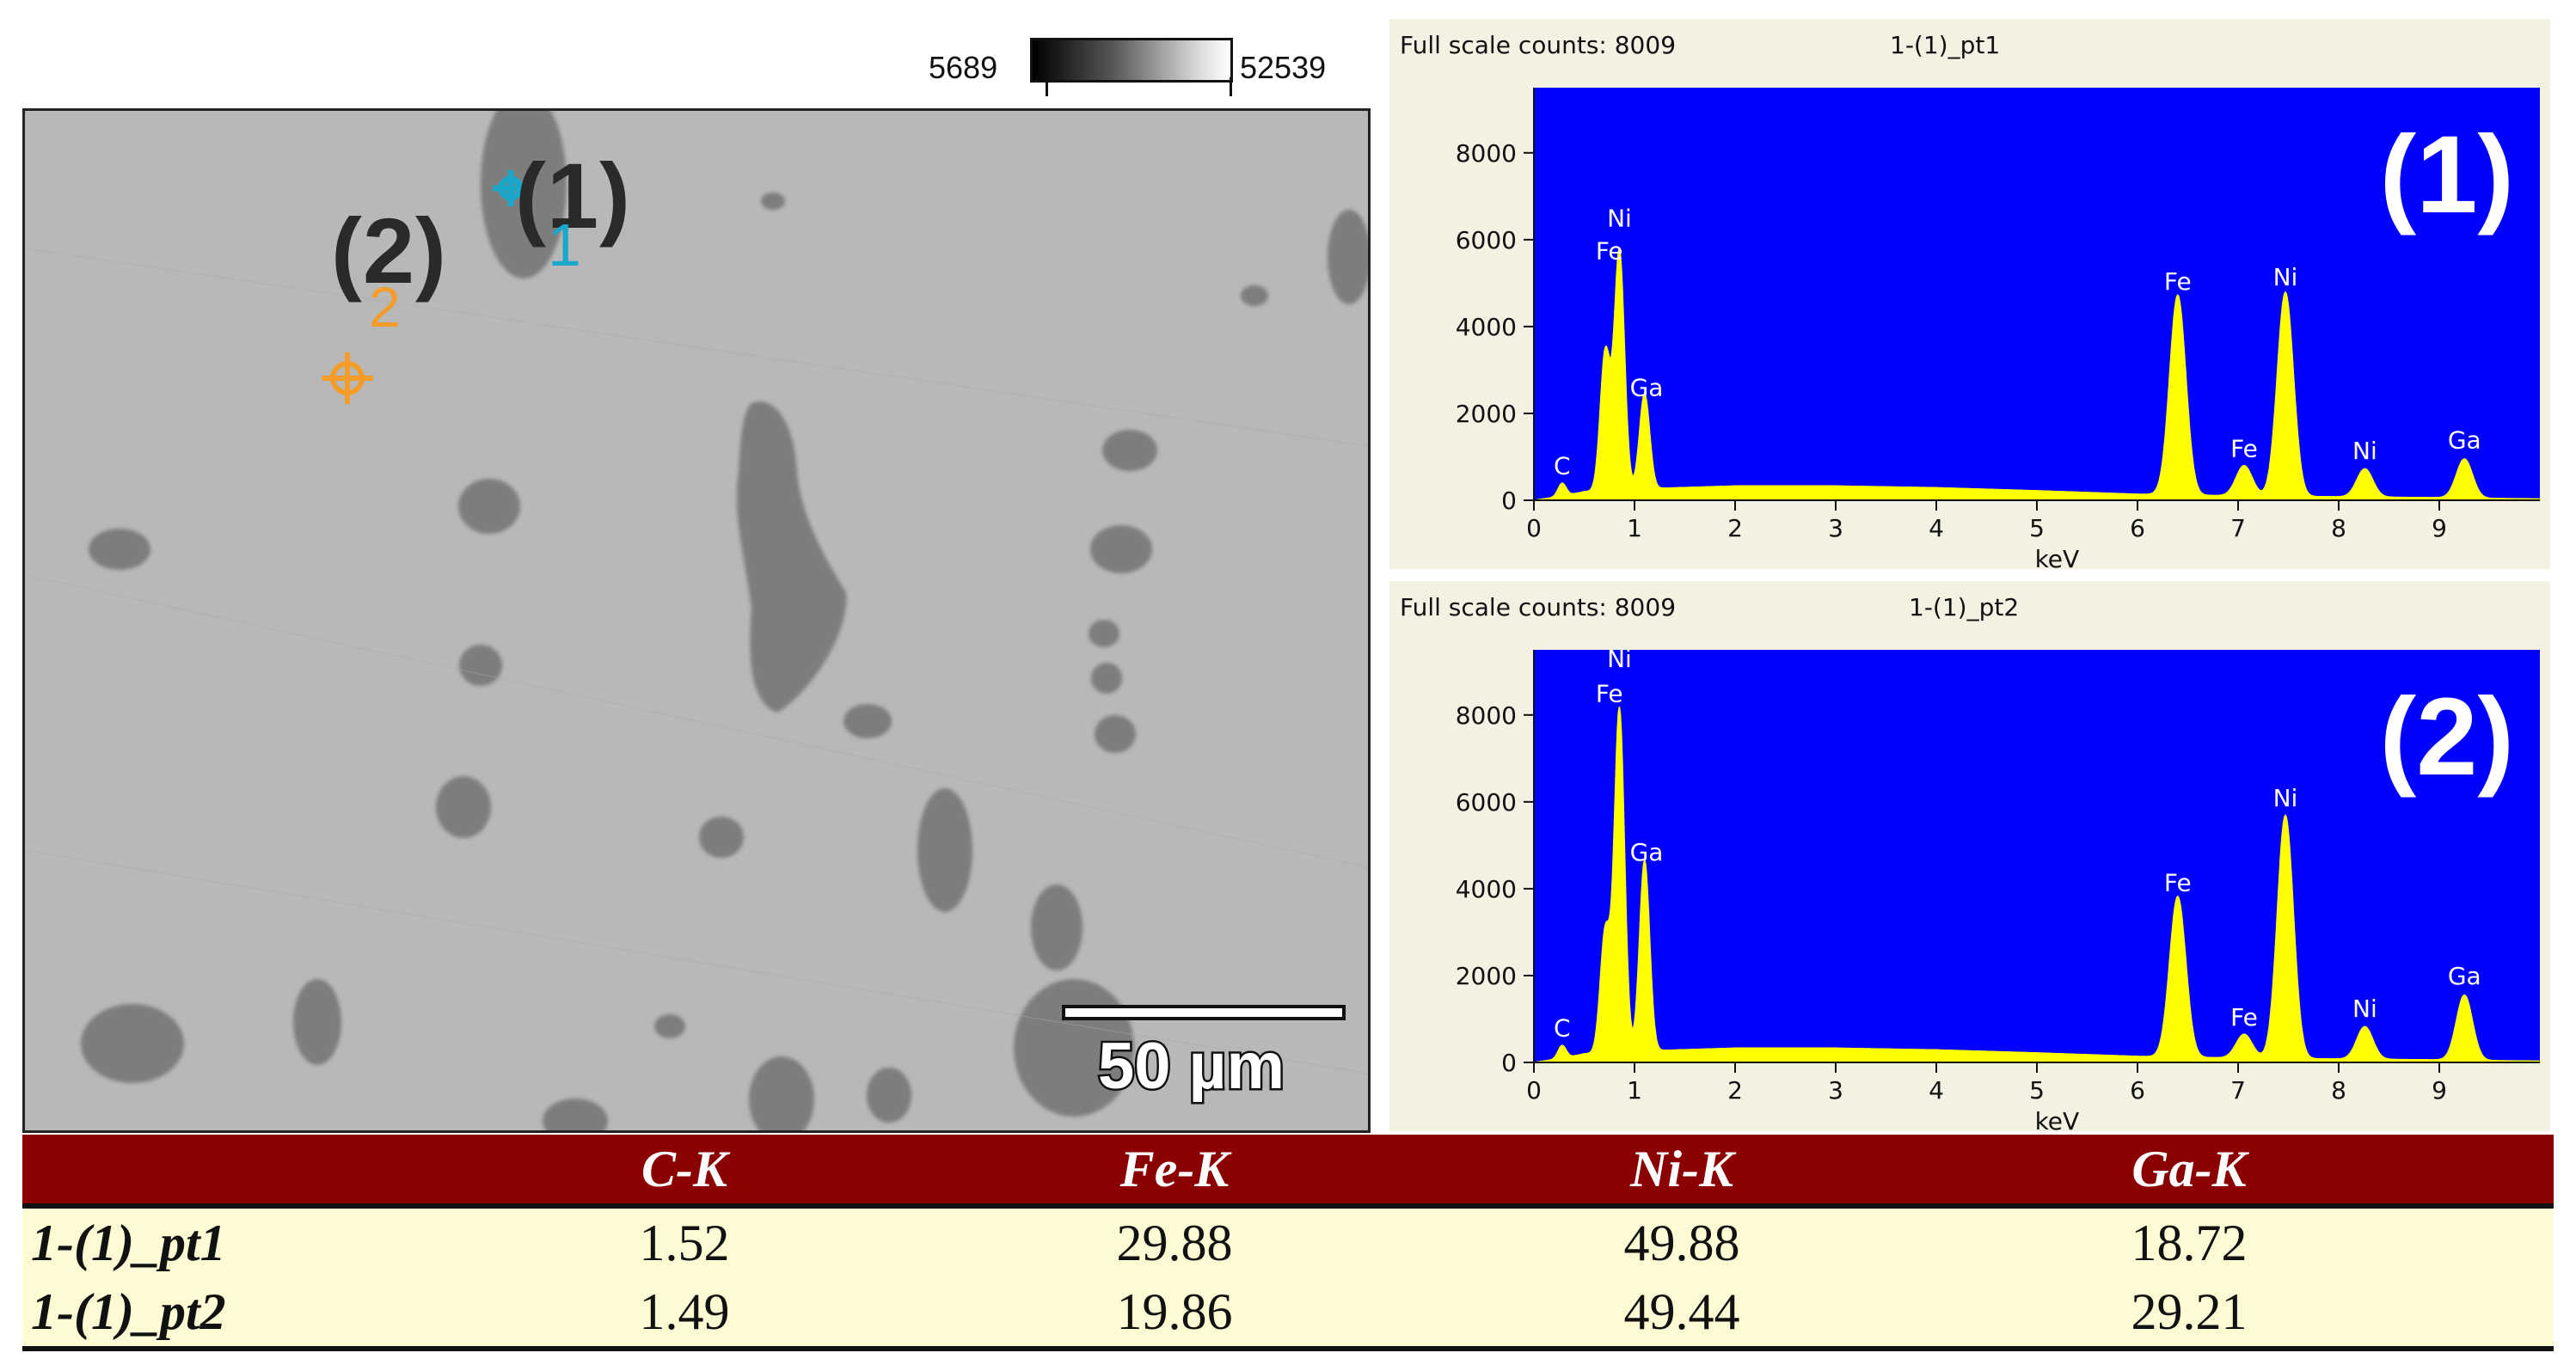 This screenshot has width=2576, height=1365. I want to click on grayscale-bar: 5689 52539, so click(1186, 67).